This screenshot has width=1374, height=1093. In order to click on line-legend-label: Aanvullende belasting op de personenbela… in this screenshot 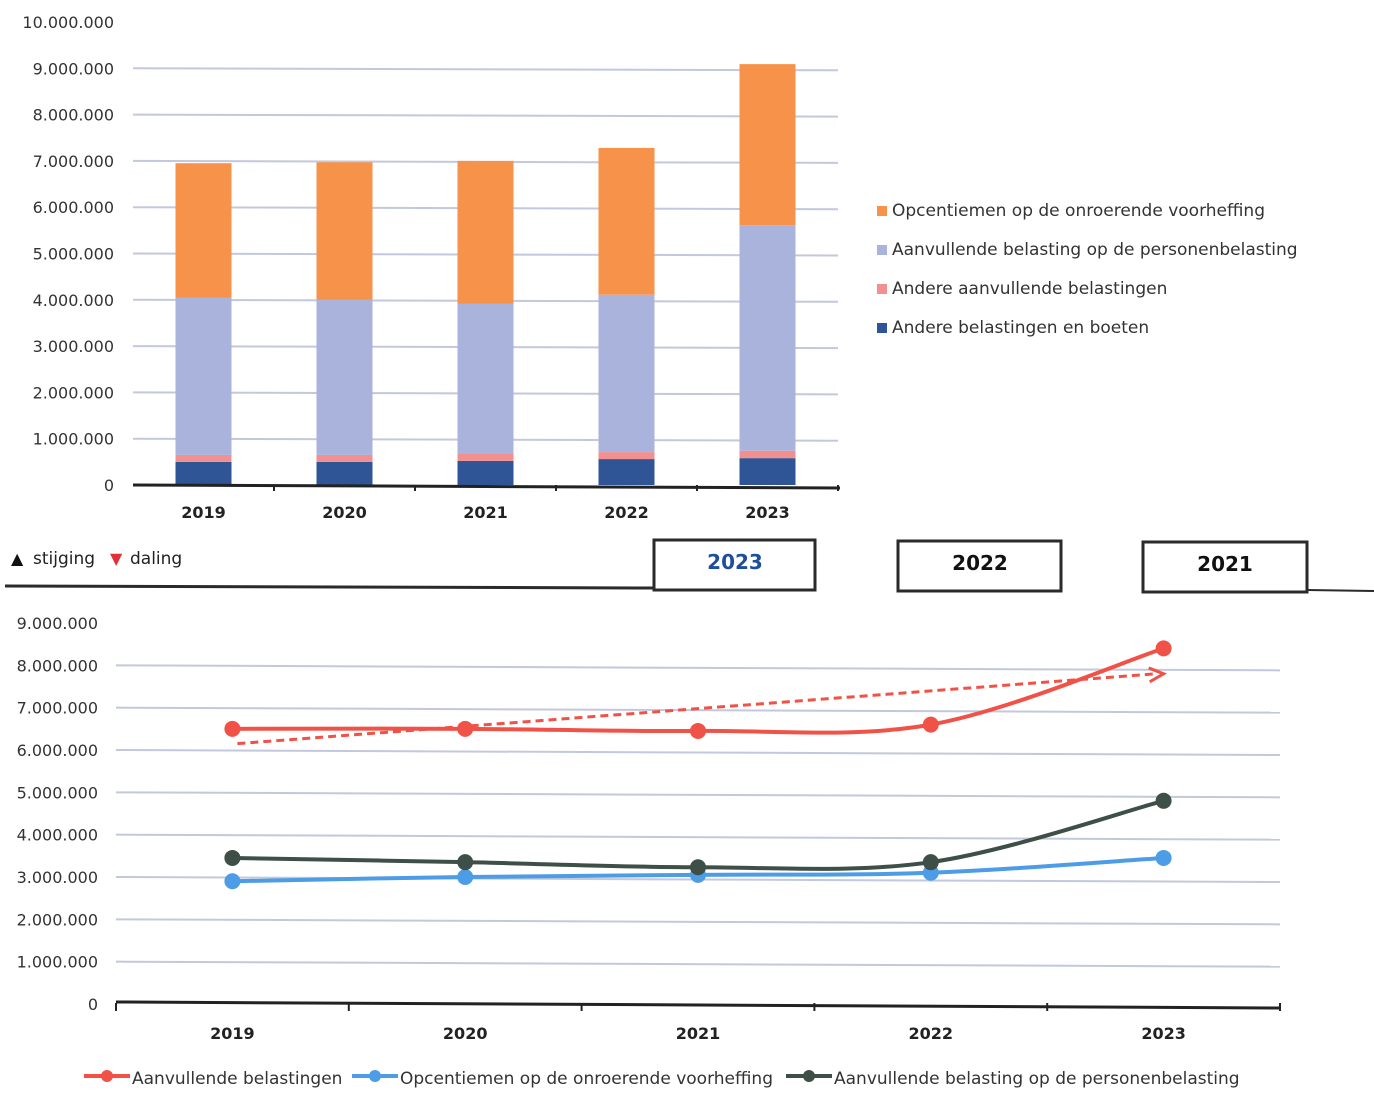, I will do `click(1037, 1079)`.